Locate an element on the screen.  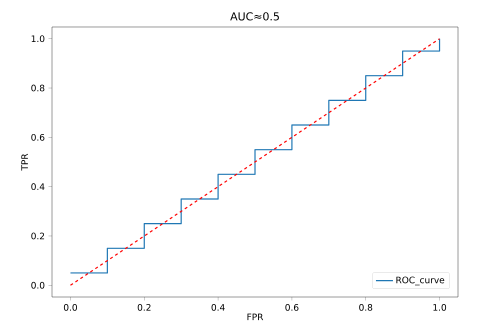
x-tick-label: 0.4 is located at coordinates (218, 307).